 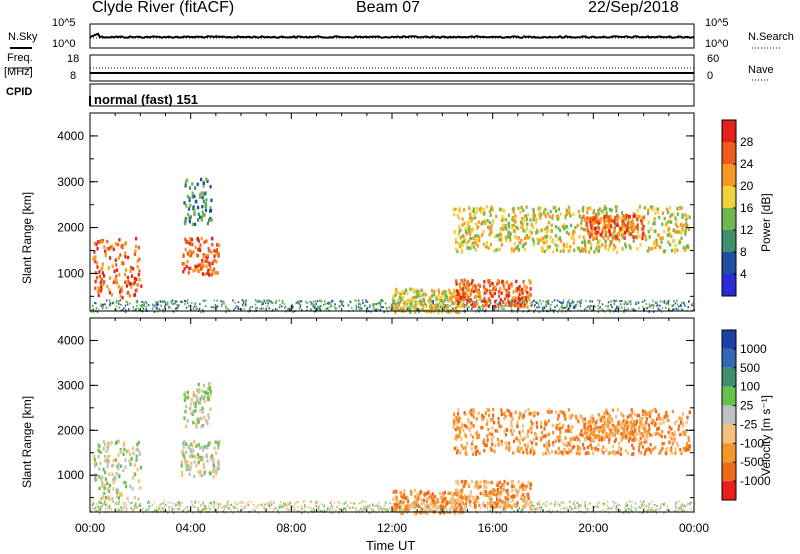 I want to click on colorbar-segment, so click(x=729, y=241).